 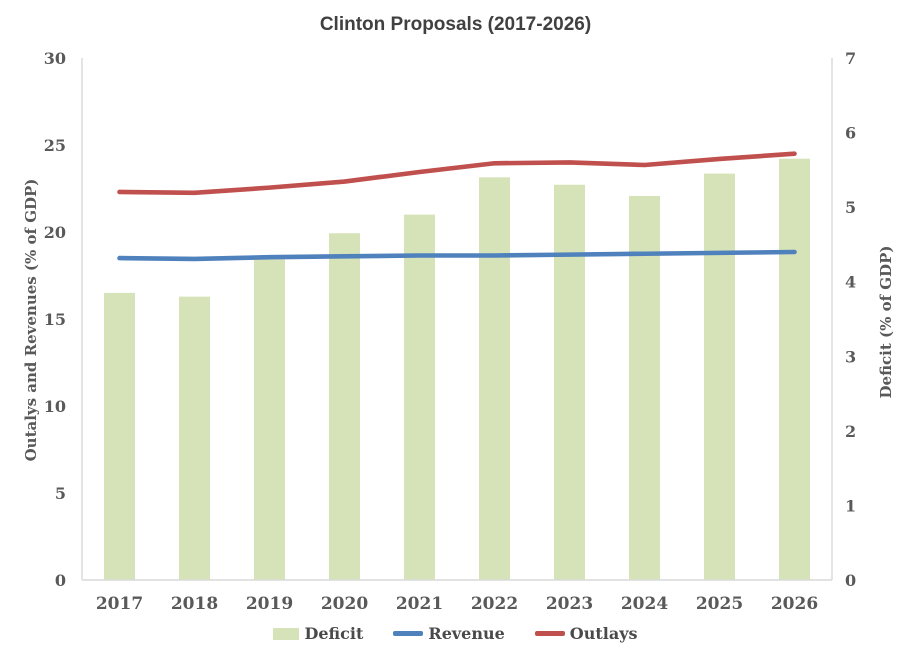 What do you see at coordinates (850, 580) in the screenshot?
I see `right-axis-tick-0: 0` at bounding box center [850, 580].